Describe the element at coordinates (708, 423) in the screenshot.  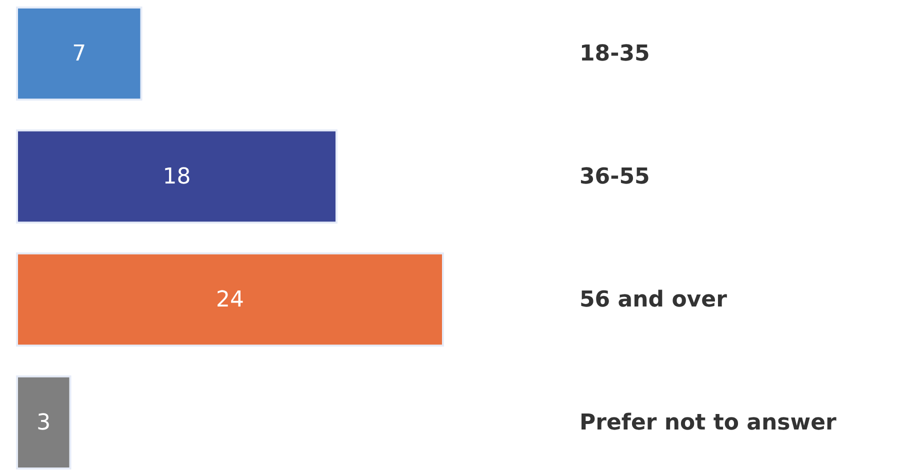
I see `y-tick-label: Prefer not to answer` at that location.